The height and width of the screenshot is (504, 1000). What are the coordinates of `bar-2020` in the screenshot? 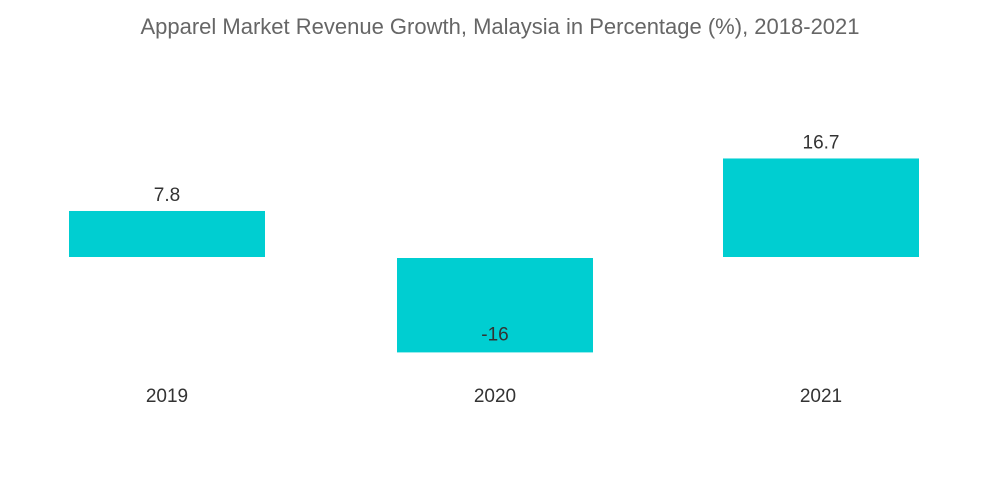 It's located at (495, 305).